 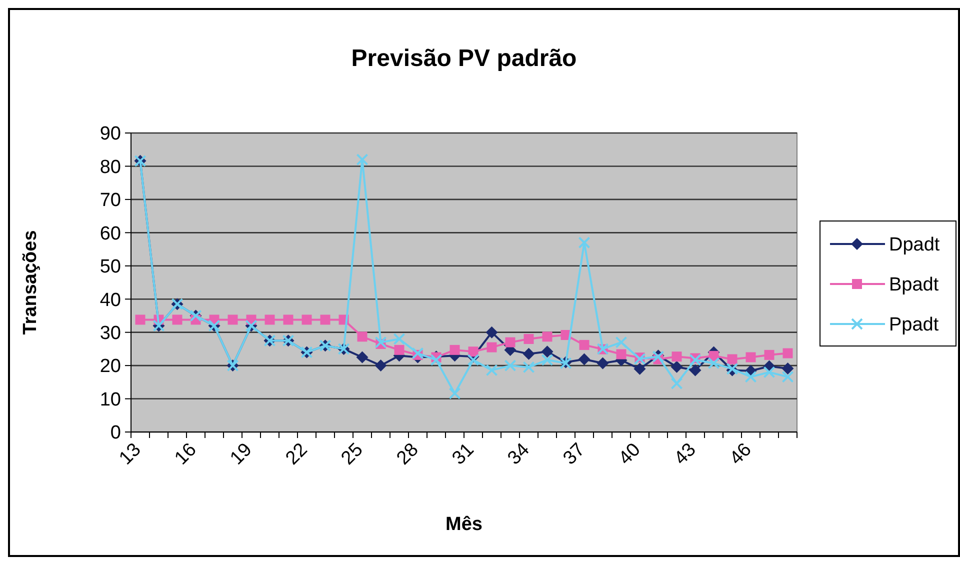 What do you see at coordinates (463, 454) in the screenshot?
I see `x-tick-label: 31` at bounding box center [463, 454].